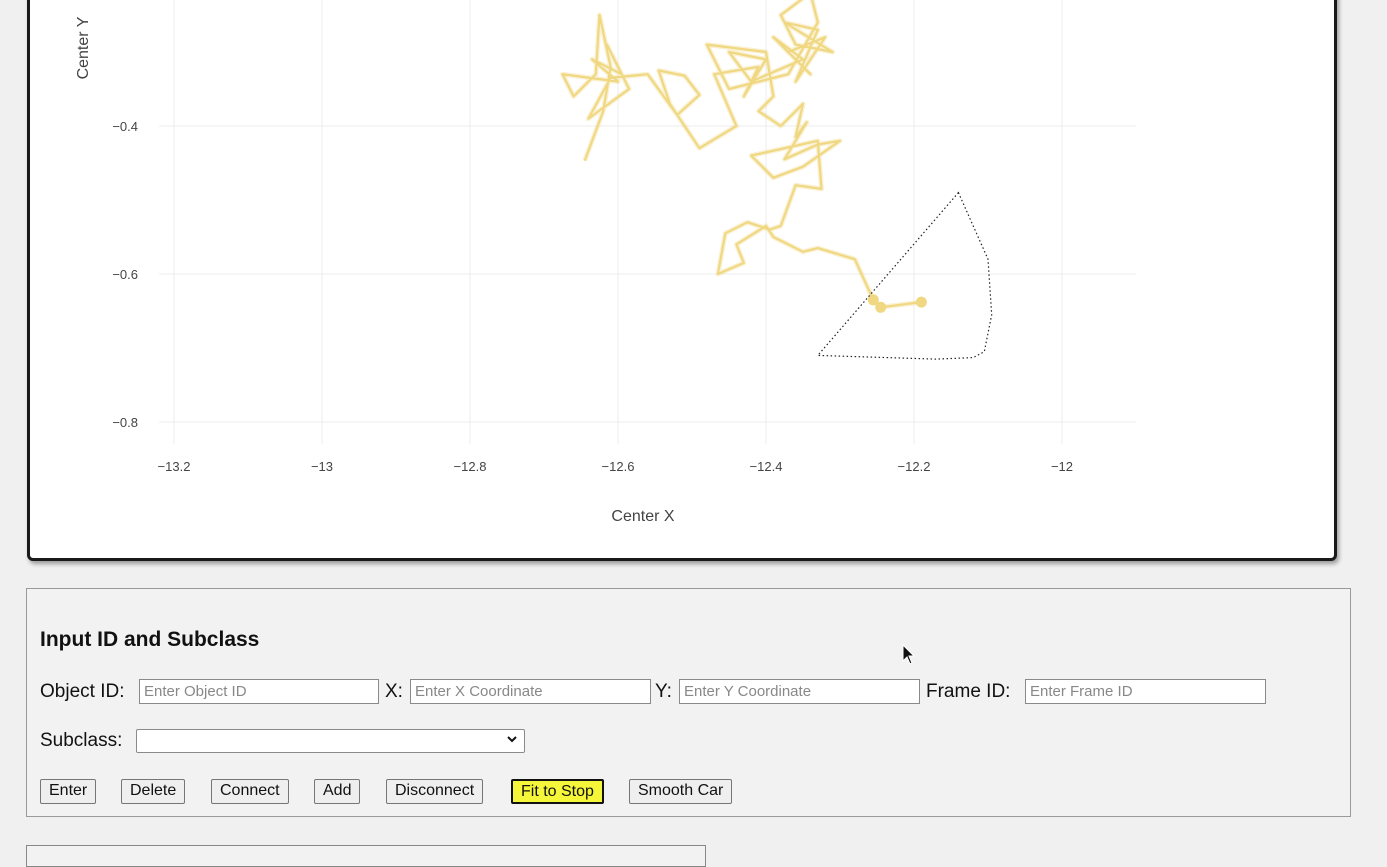 This screenshot has width=1387, height=867. I want to click on x-tick-label: −12.8, so click(470, 466).